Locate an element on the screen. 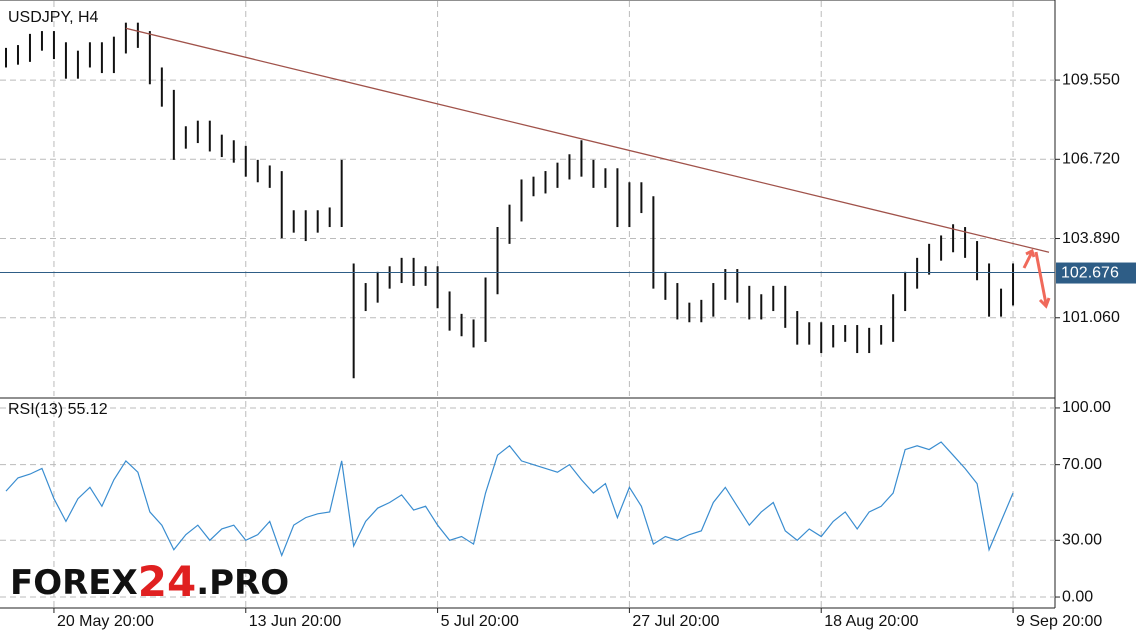 The image size is (1136, 640). x-tick-label: 18 Aug 20:00 is located at coordinates (871, 621).